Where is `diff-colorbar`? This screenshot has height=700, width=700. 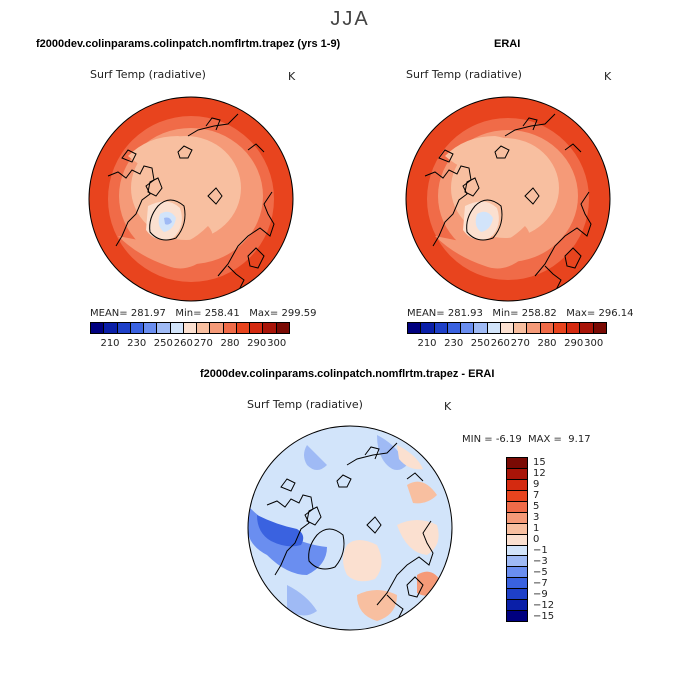 diff-colorbar is located at coordinates (517, 539).